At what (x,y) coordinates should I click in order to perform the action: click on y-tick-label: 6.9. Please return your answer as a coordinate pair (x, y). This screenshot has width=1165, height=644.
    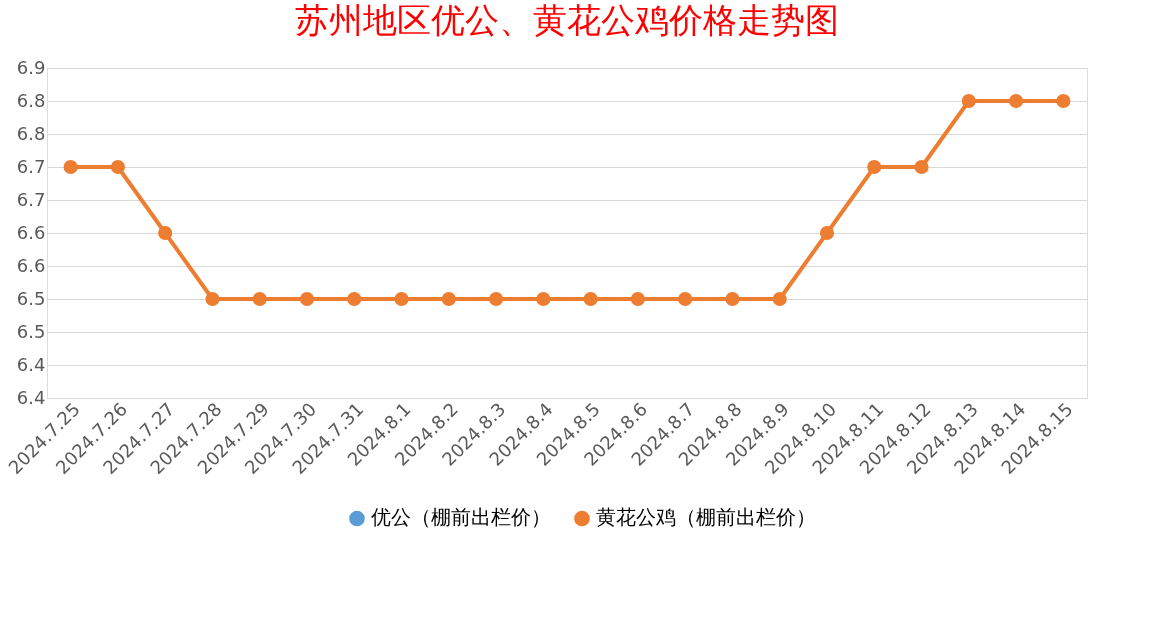
    Looking at the image, I should click on (31, 67).